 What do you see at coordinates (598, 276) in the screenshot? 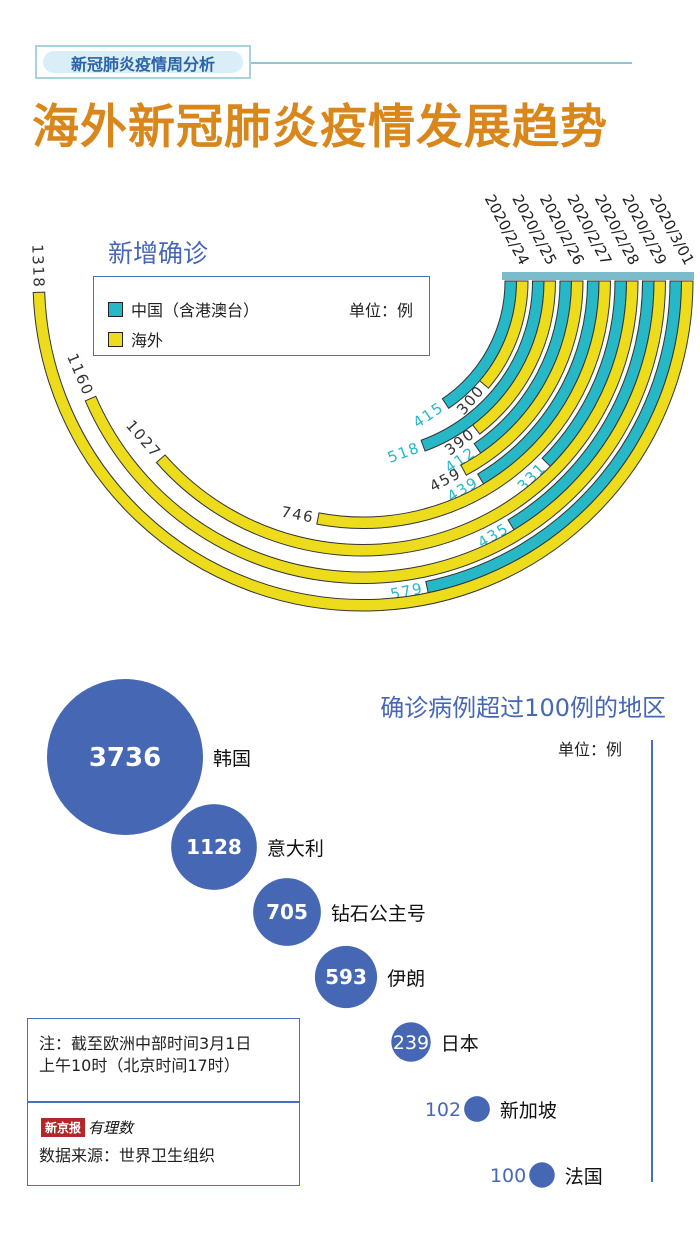
I see `date-axis-bar` at bounding box center [598, 276].